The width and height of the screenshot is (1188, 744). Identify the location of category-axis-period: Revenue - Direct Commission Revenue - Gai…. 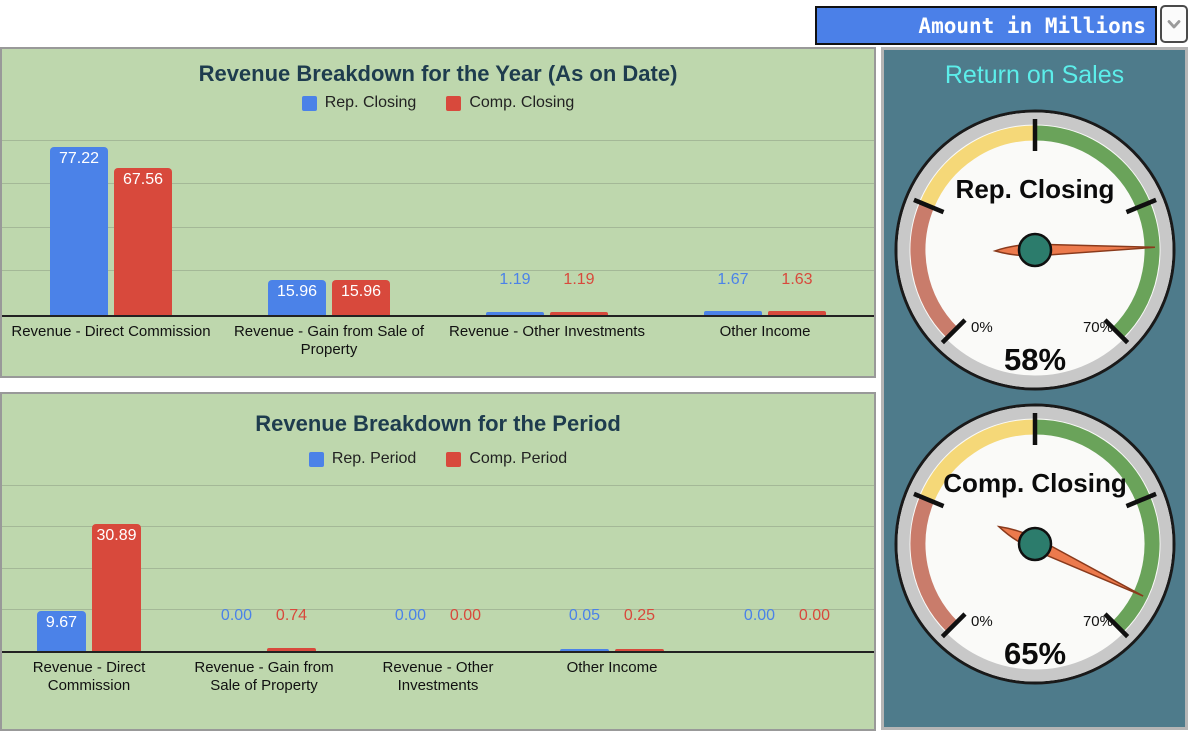
(438, 688).